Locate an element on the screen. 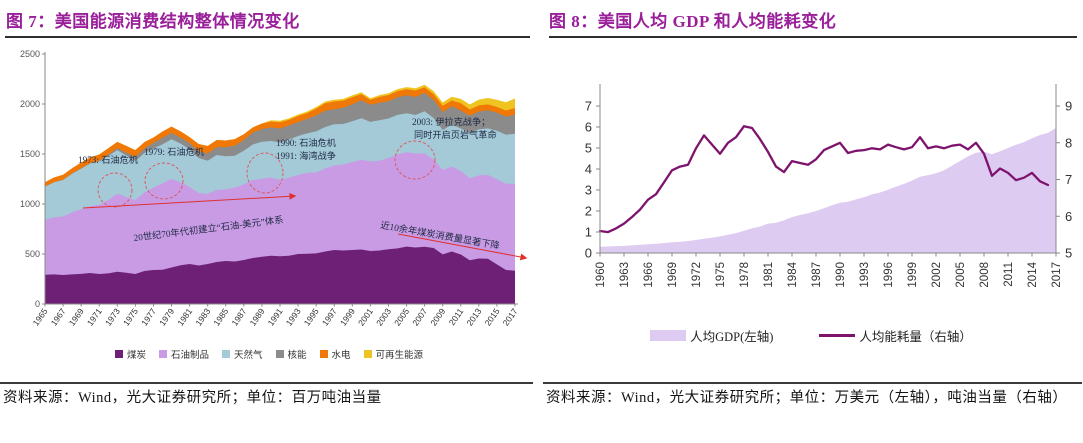 The height and width of the screenshot is (443, 1083). svg-text: 2 is located at coordinates (588, 211).